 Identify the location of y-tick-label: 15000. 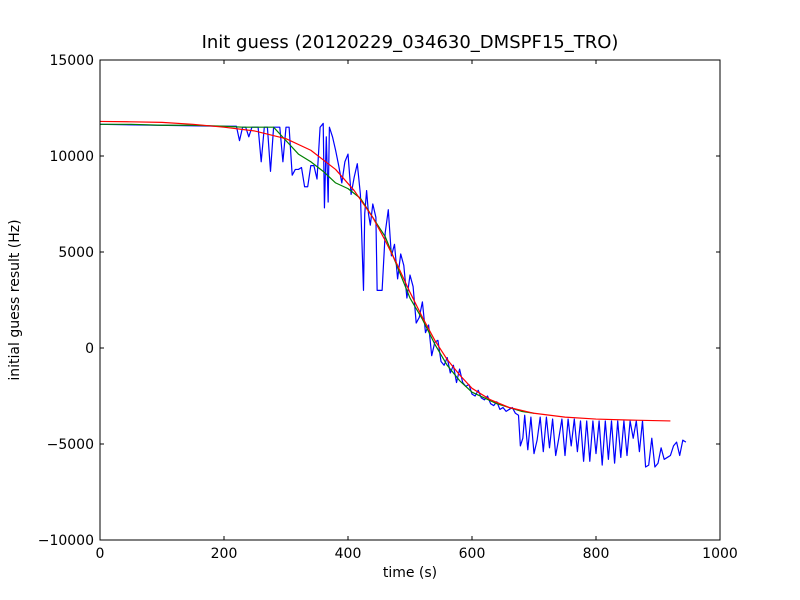
(71, 61).